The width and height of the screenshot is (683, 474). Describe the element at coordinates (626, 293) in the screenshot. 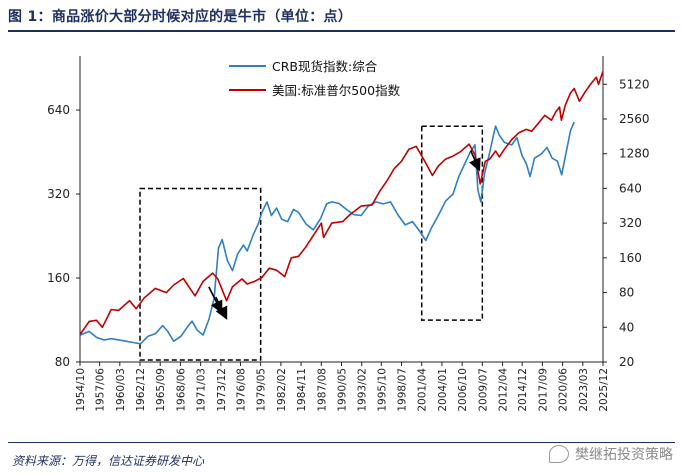

I see `right-tick-label: 80` at that location.